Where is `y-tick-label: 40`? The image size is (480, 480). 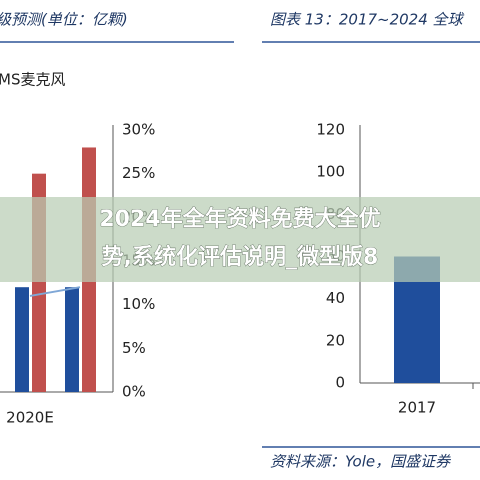
y-tick-label: 40 is located at coordinates (335, 298).